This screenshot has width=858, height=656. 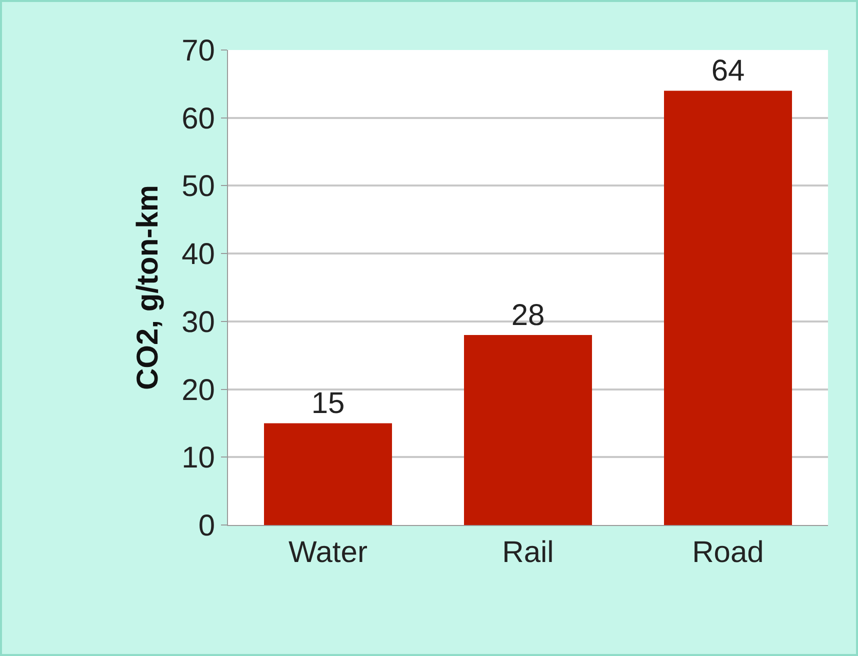 I want to click on y-tick-label: 70, so click(x=198, y=51).